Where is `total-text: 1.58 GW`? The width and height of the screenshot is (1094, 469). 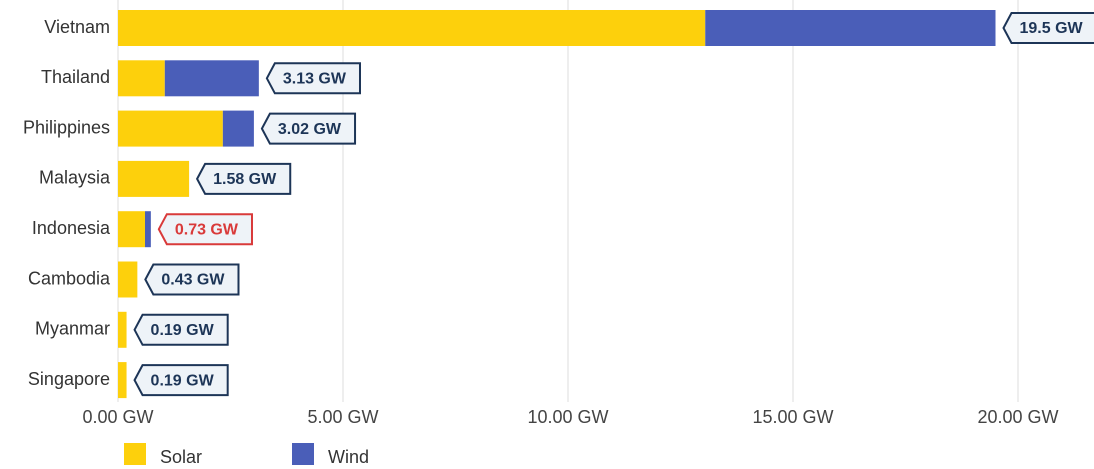 total-text: 1.58 GW is located at coordinates (245, 179).